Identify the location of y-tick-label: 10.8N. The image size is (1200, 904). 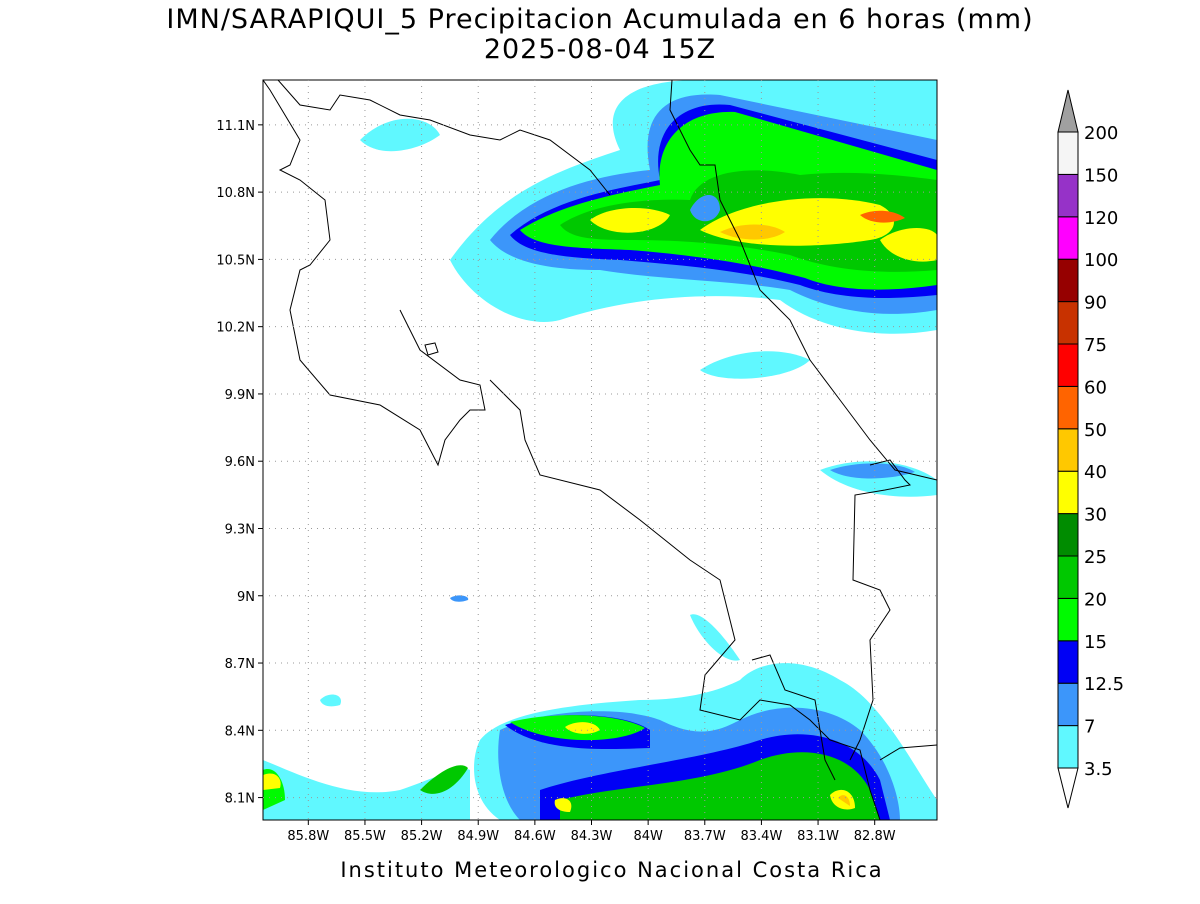
(235, 193).